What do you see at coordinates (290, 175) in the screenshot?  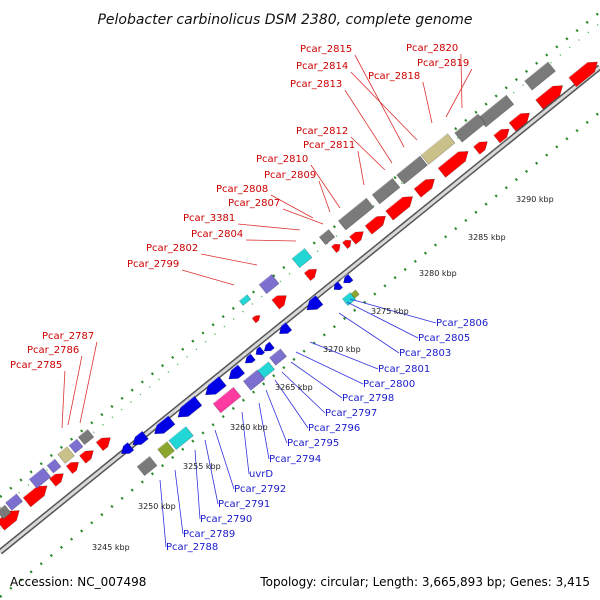 I see `gene-label: Pcar_2809` at bounding box center [290, 175].